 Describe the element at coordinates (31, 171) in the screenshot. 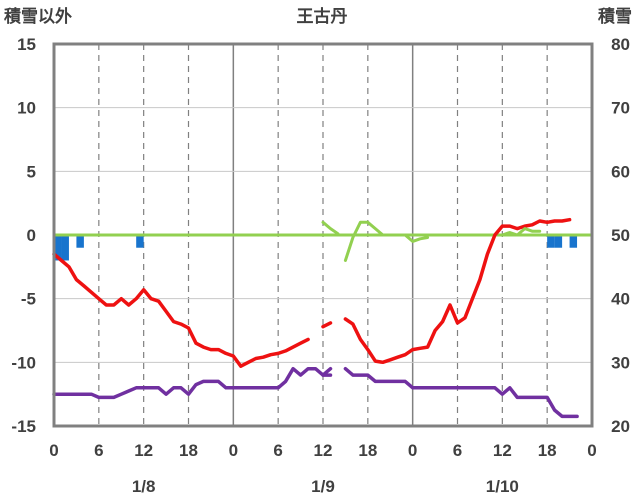

I see `left-y-tick-label: 5` at that location.